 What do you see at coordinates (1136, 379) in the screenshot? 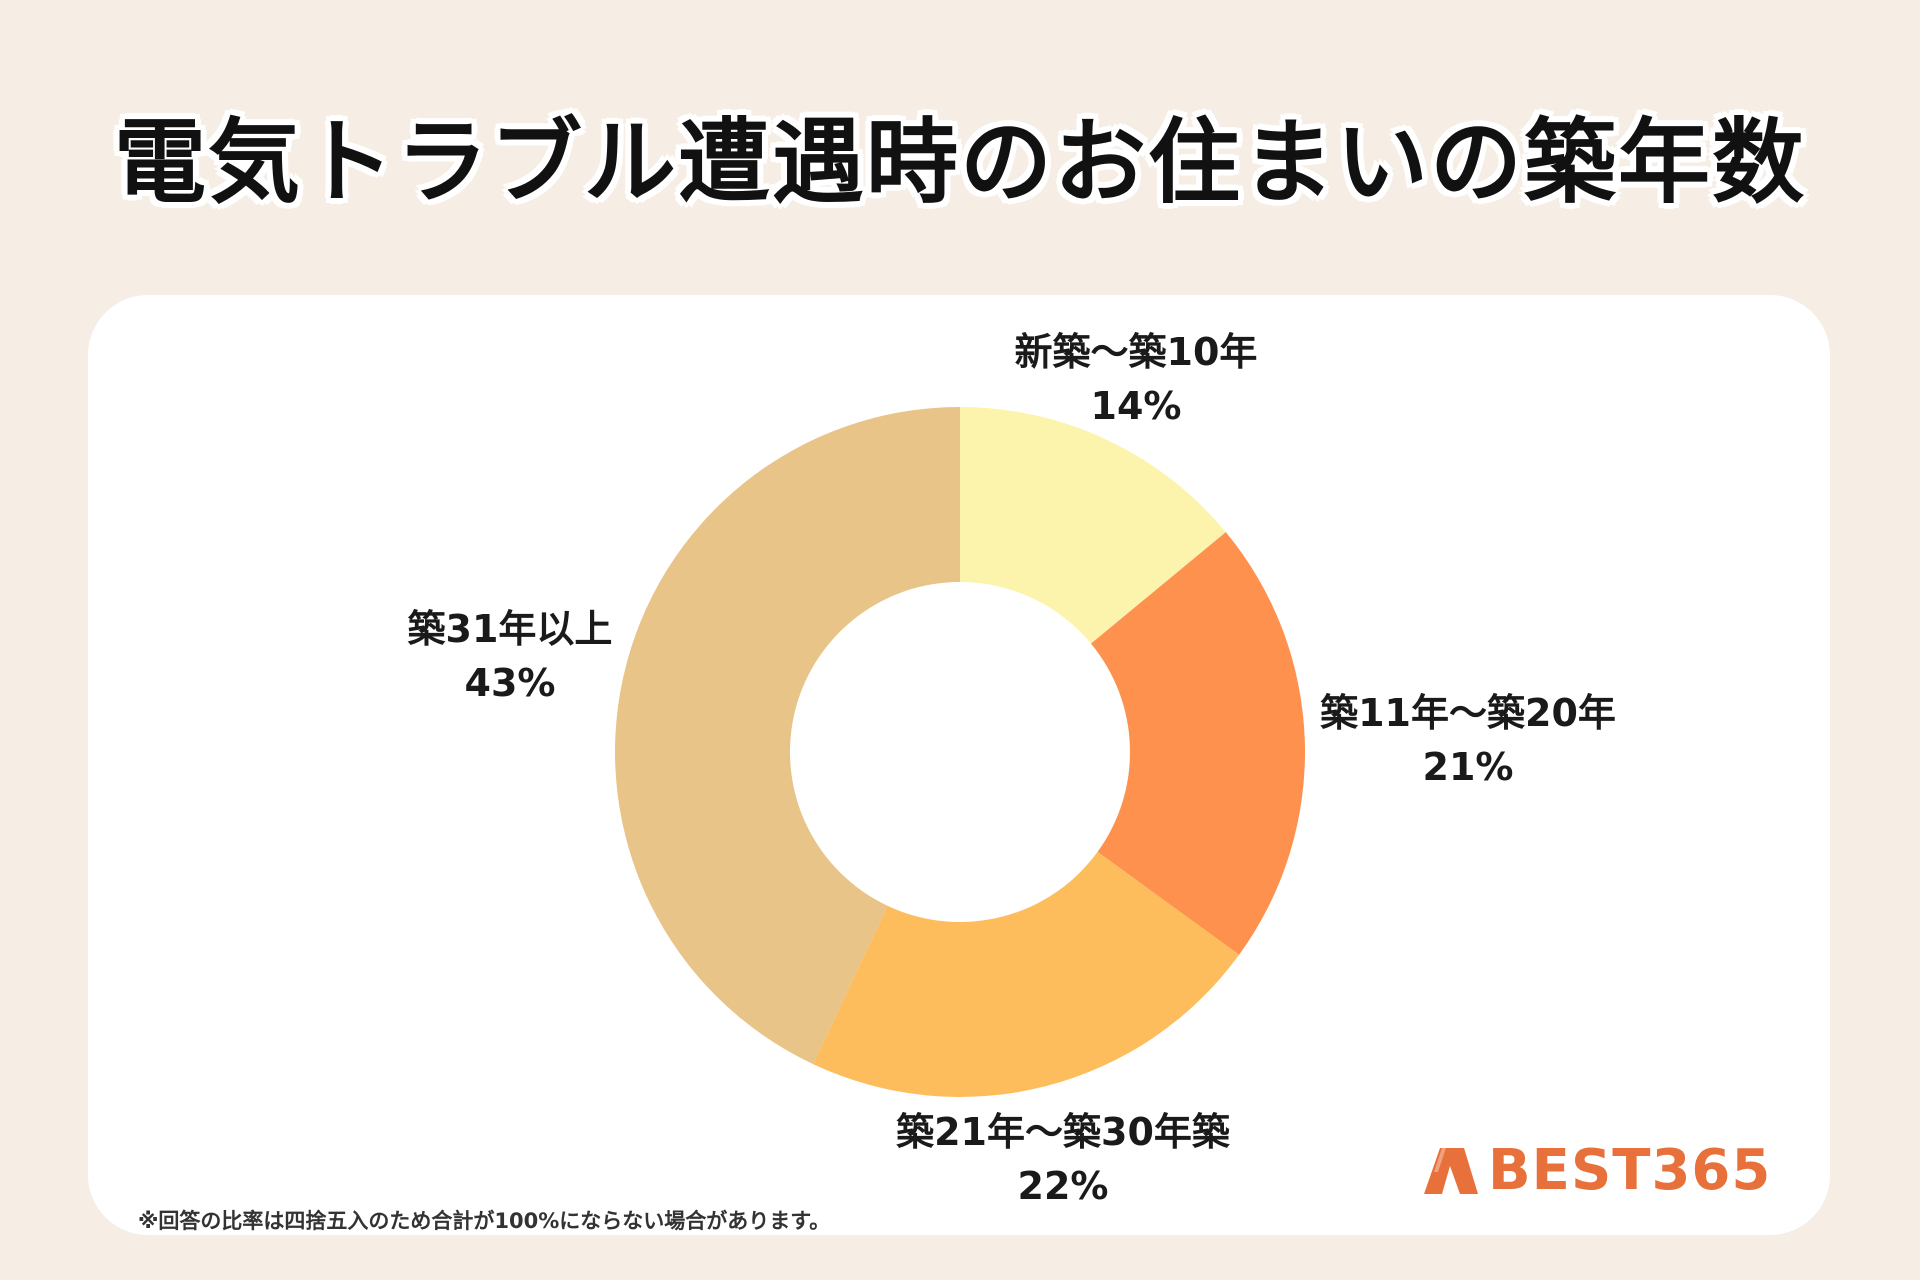
I see `slice-label-0: 新築〜築10年 14%` at bounding box center [1136, 379].